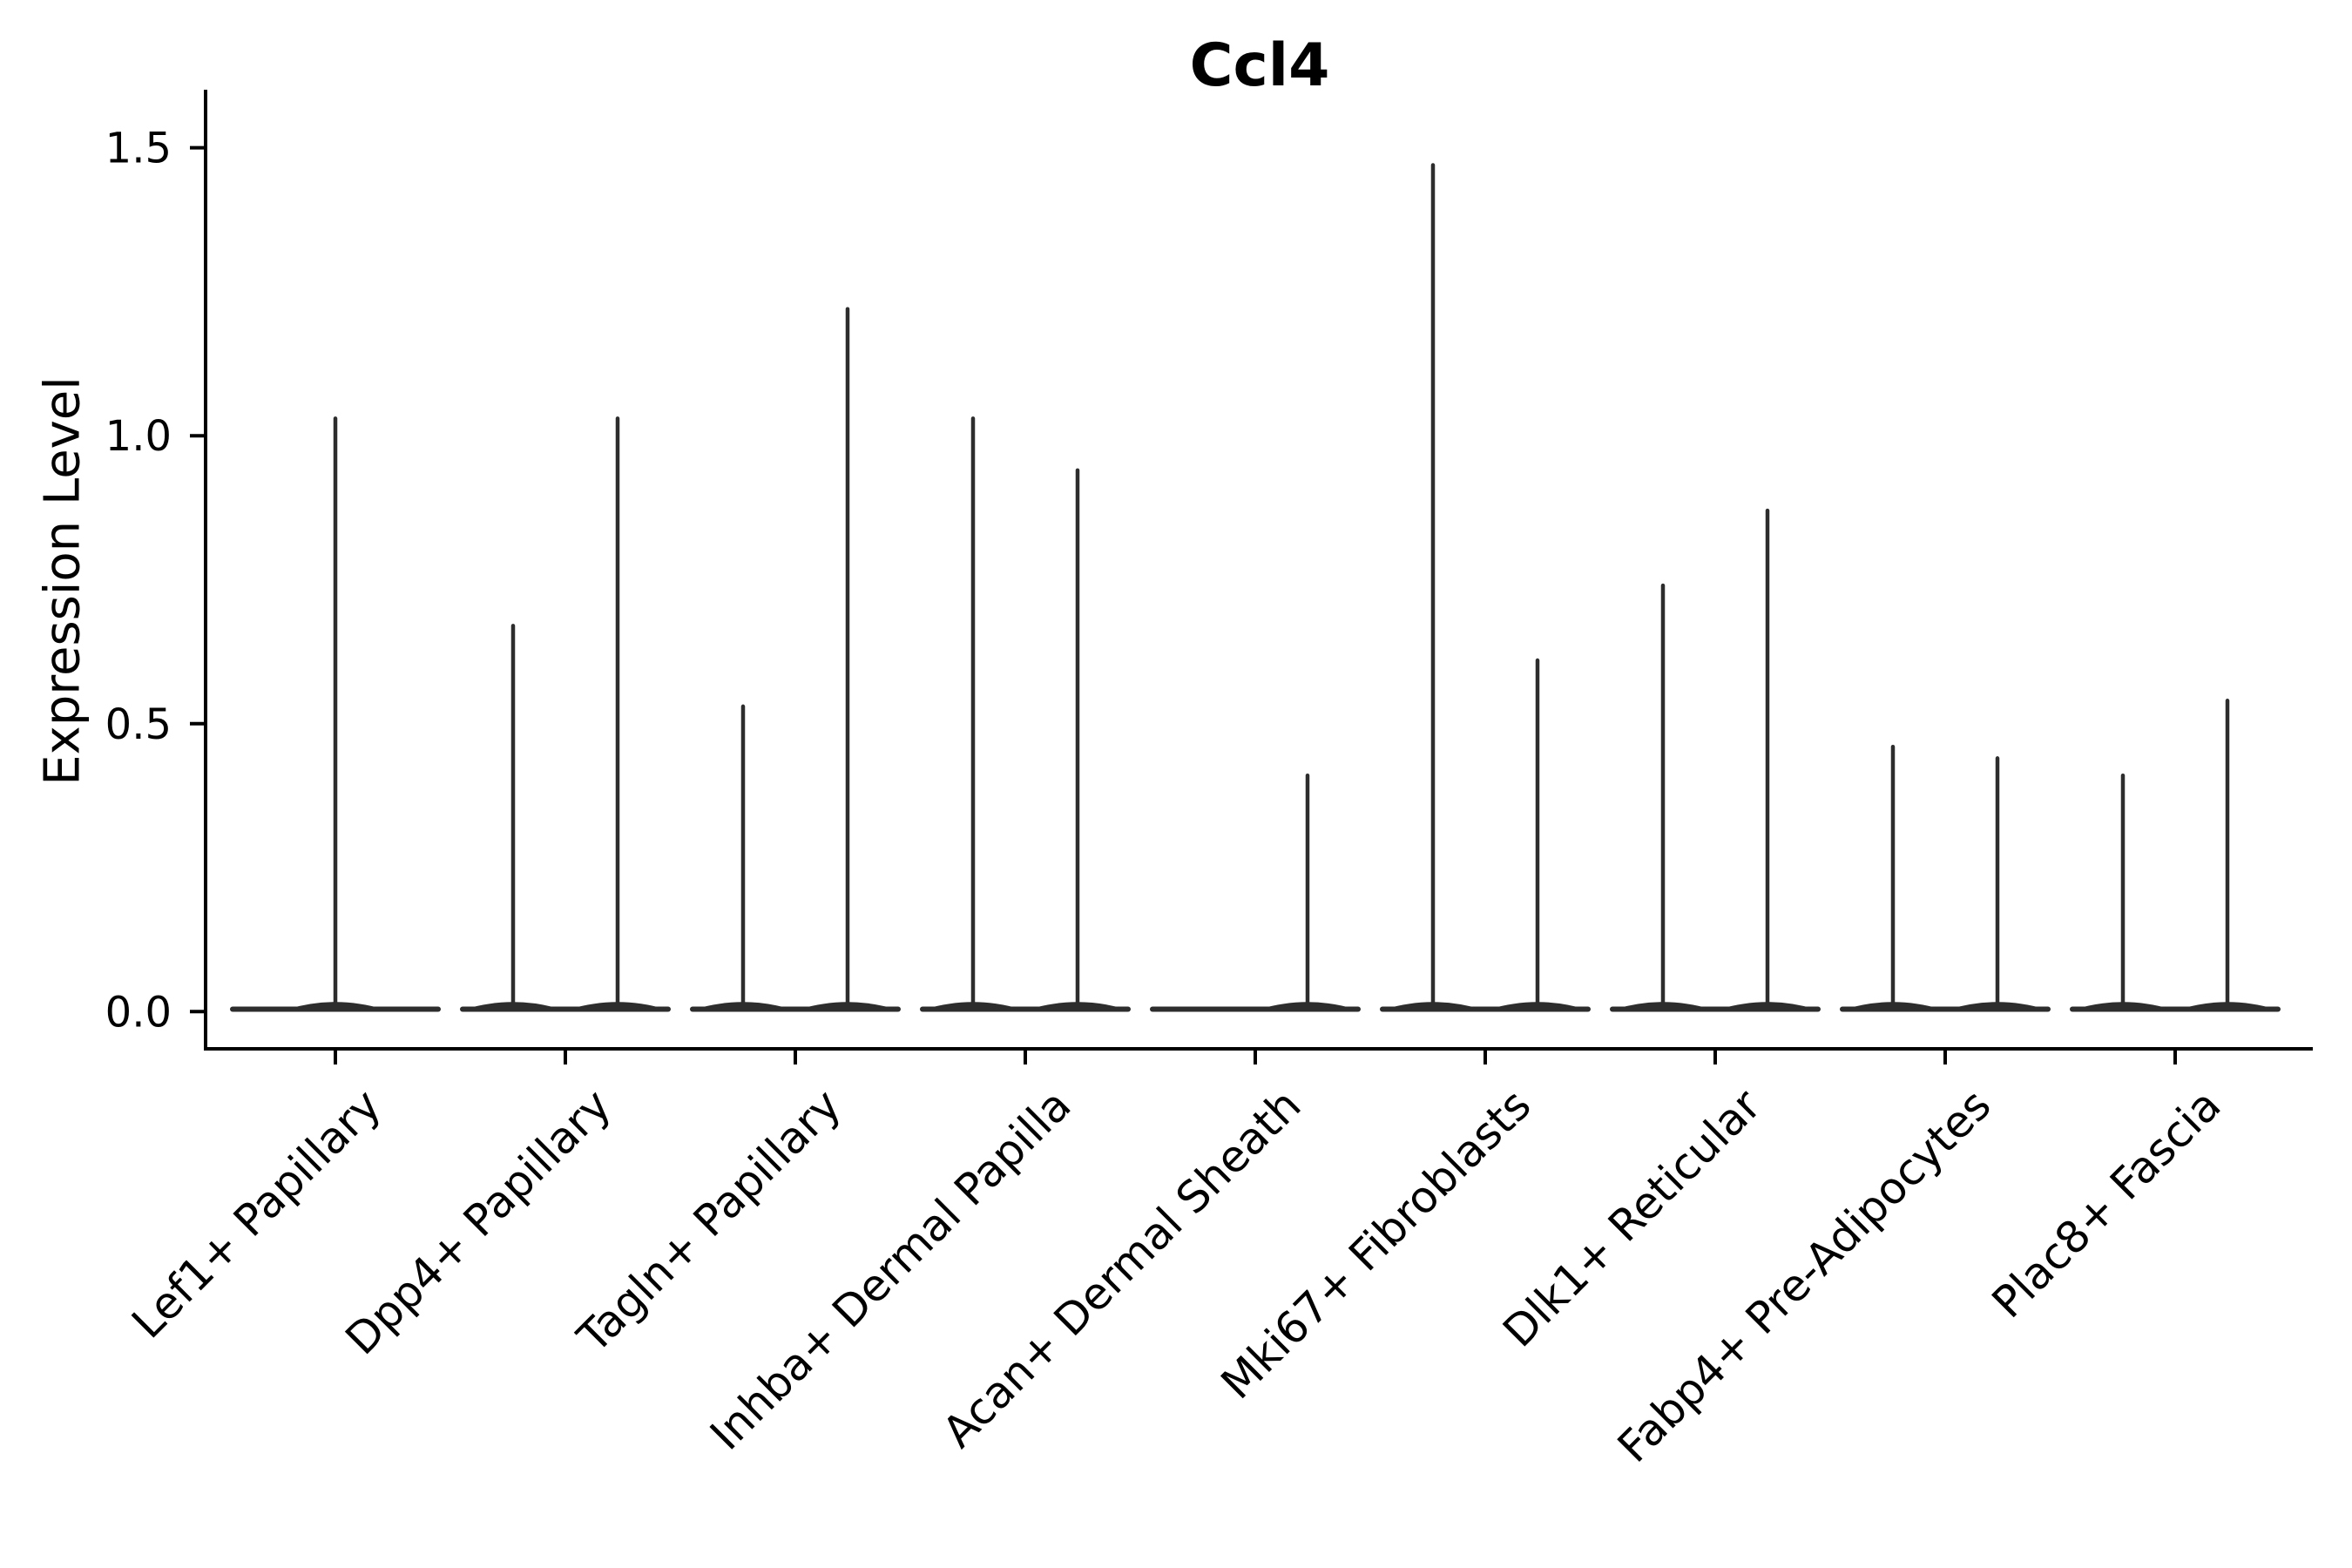 This screenshot has height=1568, width=2352. I want to click on y-tick-label: 0.0, so click(138, 1013).